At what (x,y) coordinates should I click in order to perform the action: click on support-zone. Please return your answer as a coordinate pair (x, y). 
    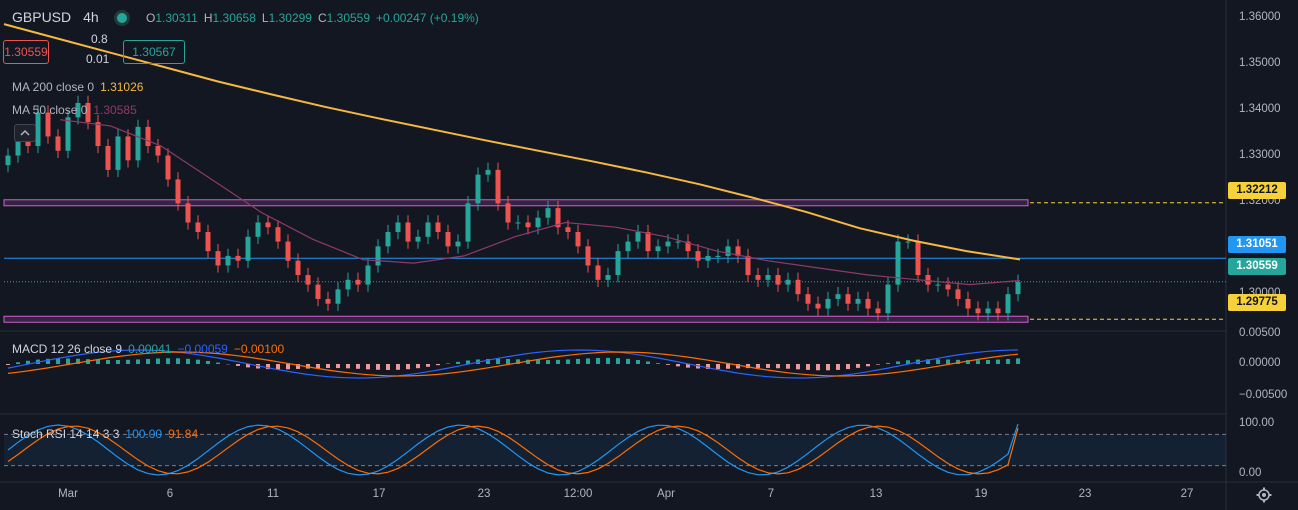
    Looking at the image, I should click on (516, 319).